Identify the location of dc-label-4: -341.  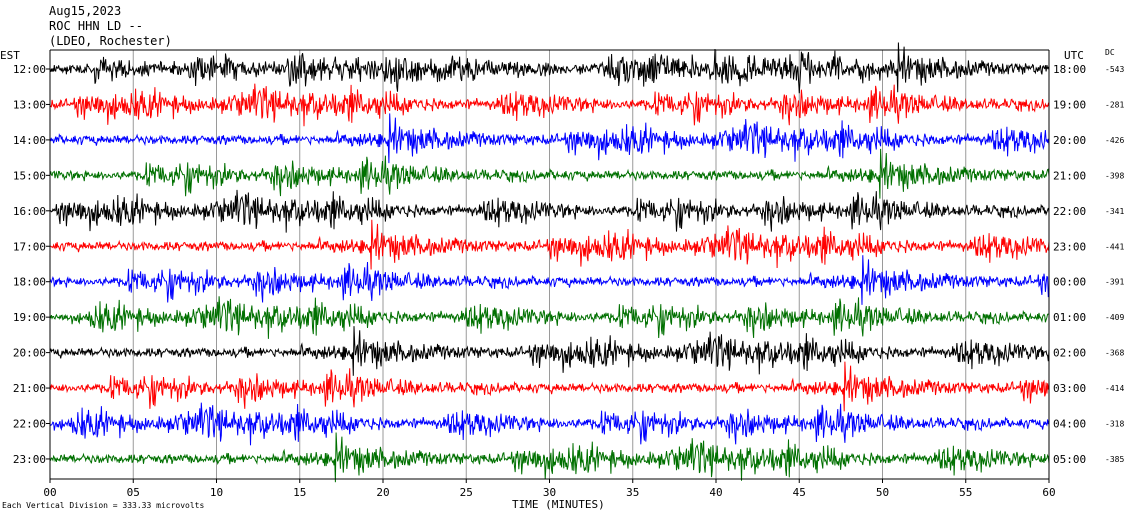
(1114, 211).